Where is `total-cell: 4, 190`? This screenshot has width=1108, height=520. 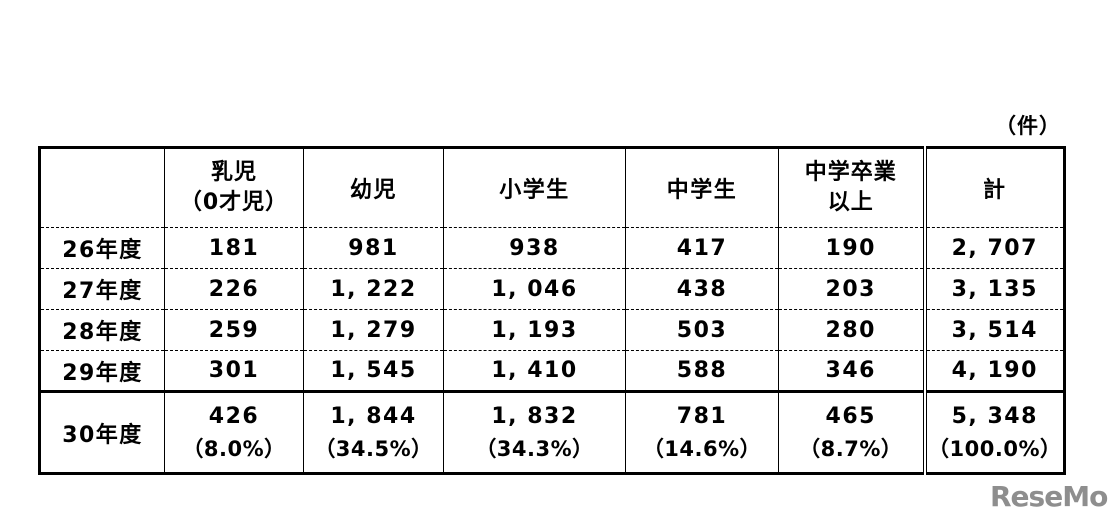 total-cell: 4, 190 is located at coordinates (993, 371).